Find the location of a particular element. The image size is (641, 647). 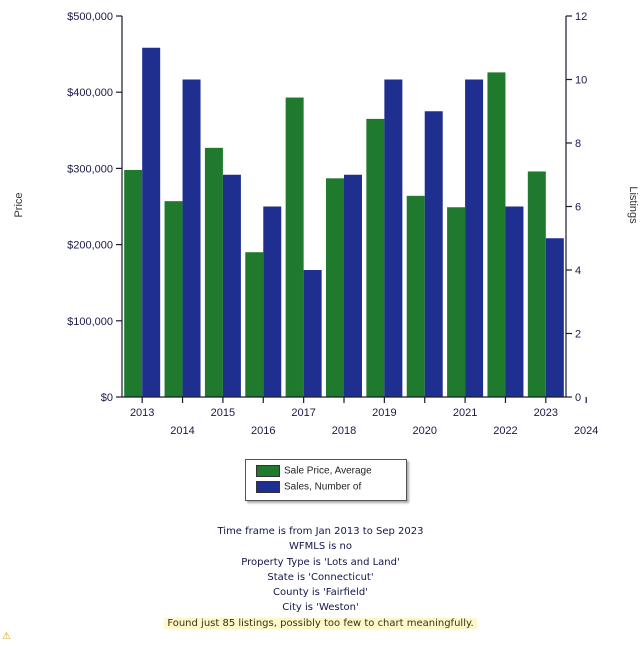

bar-sale-price-2014 is located at coordinates (173, 299).